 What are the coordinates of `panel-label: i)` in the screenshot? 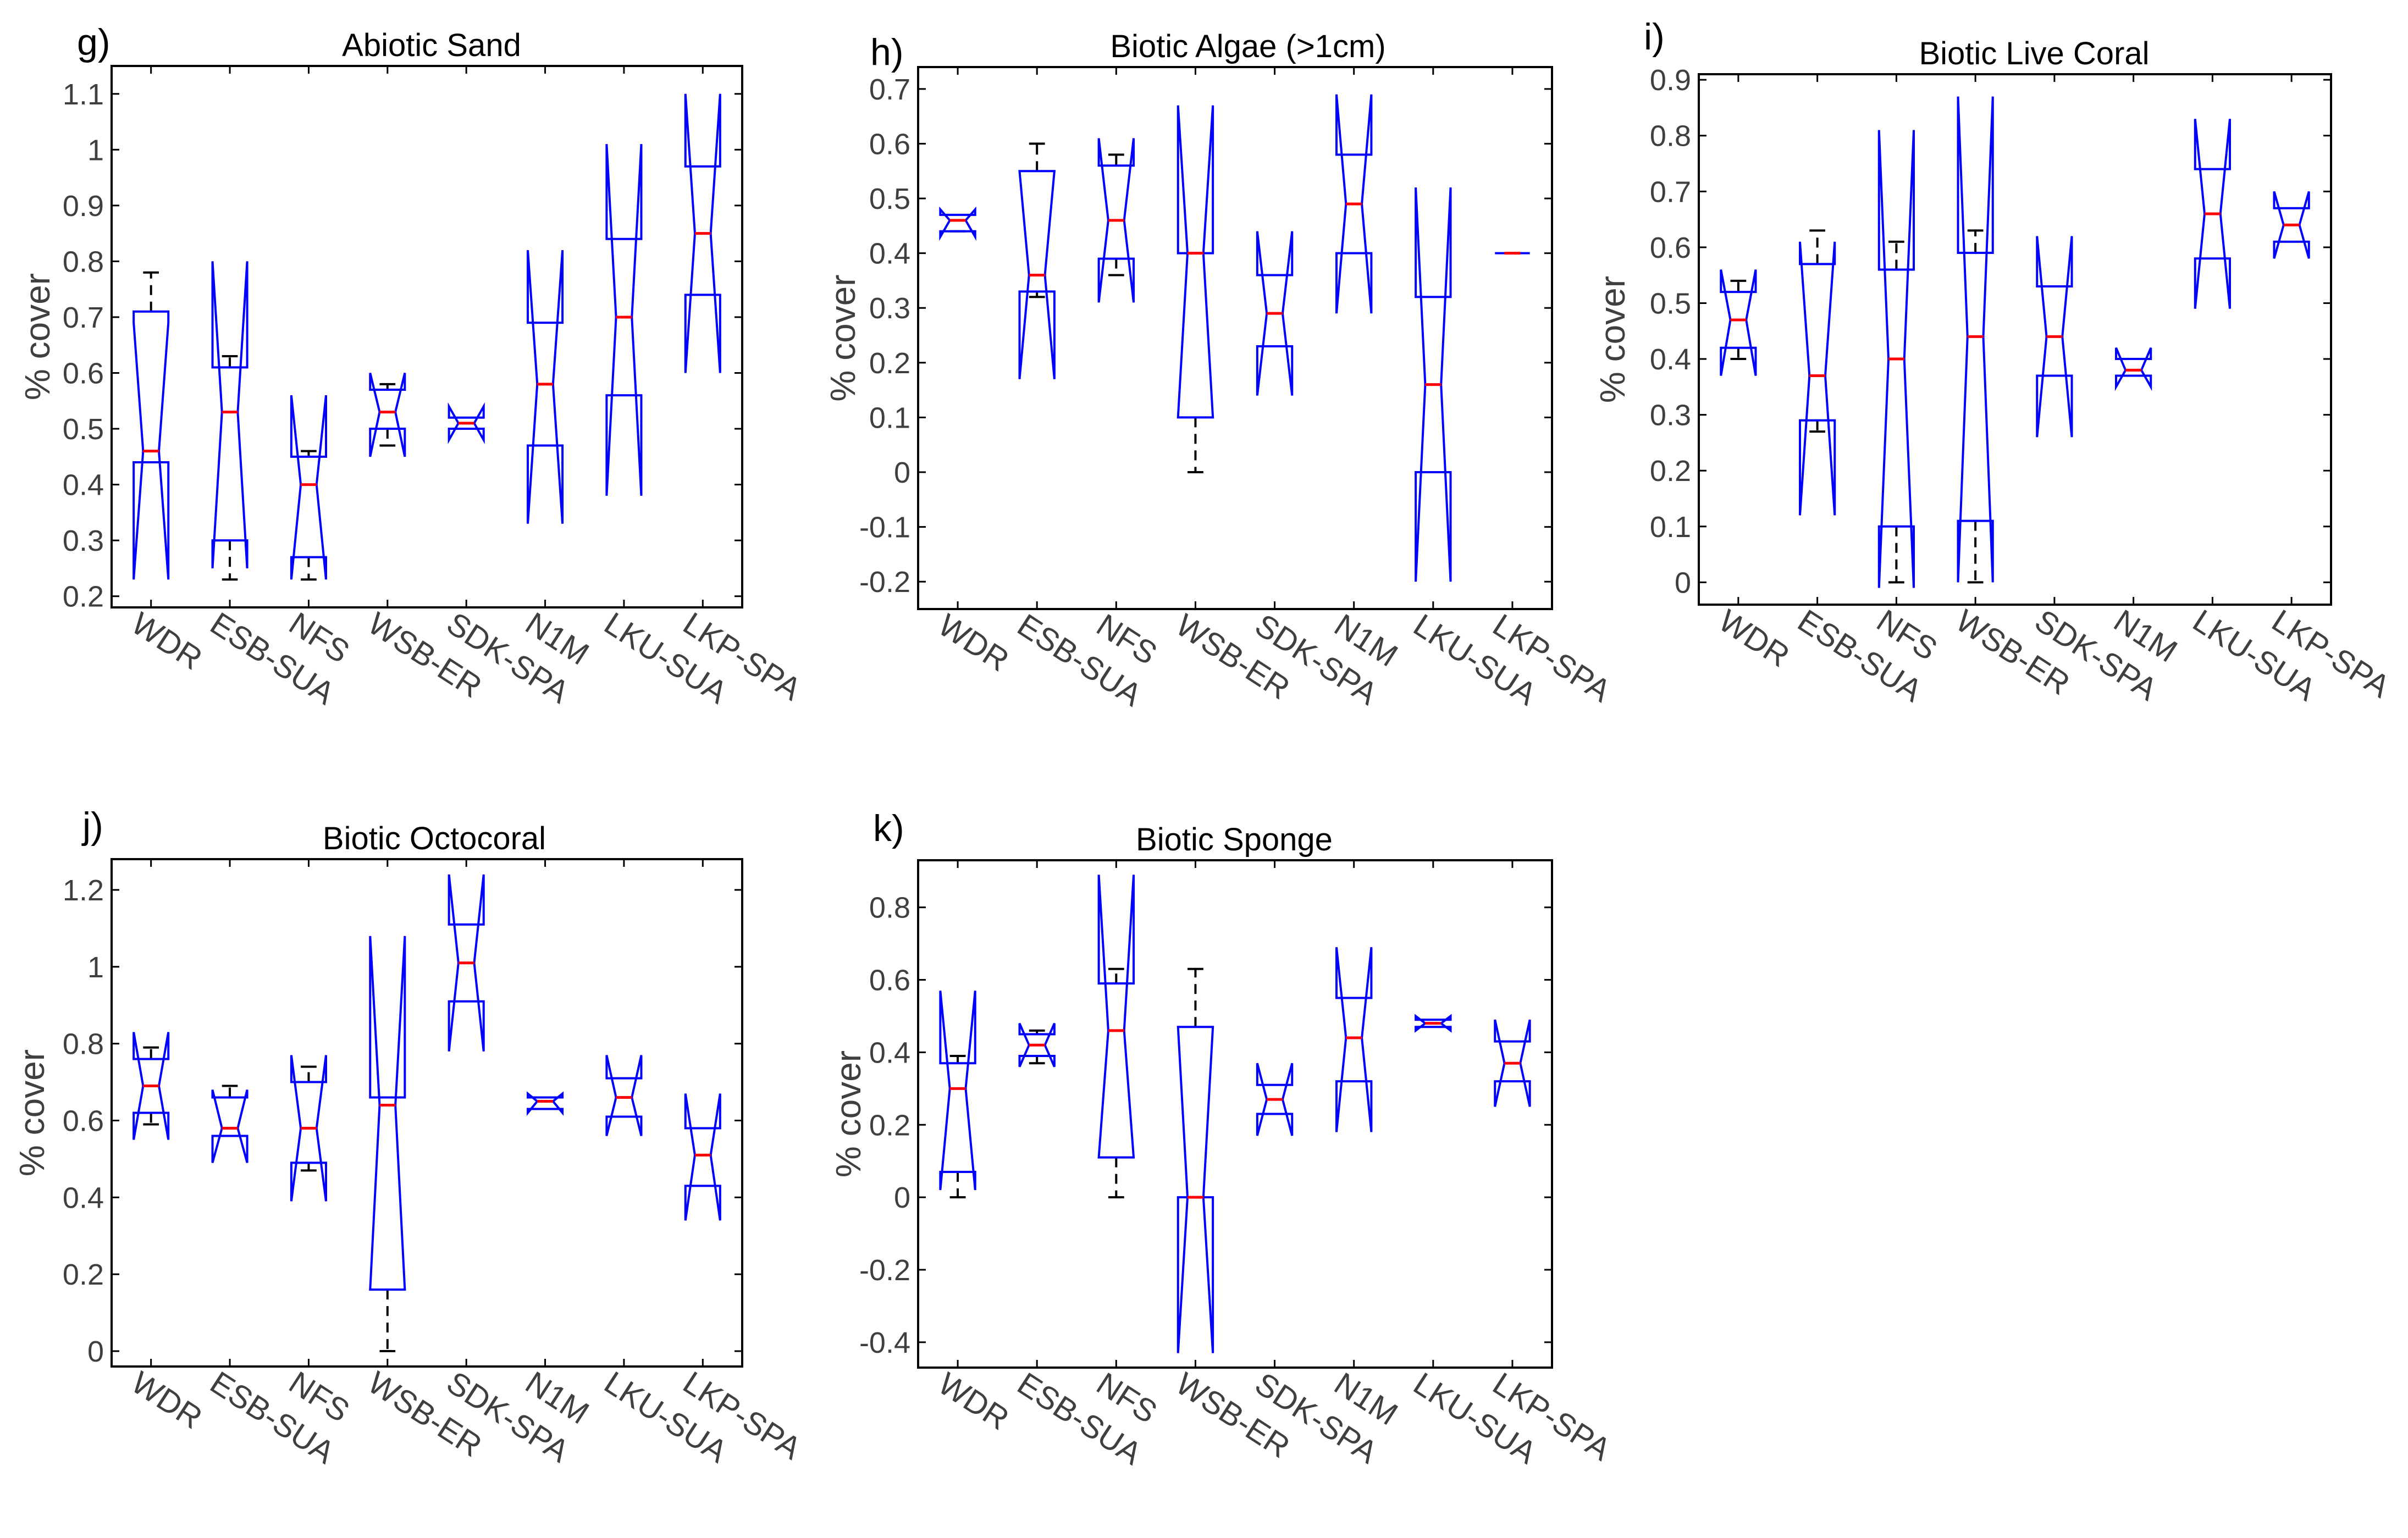 It's located at (1655, 37).